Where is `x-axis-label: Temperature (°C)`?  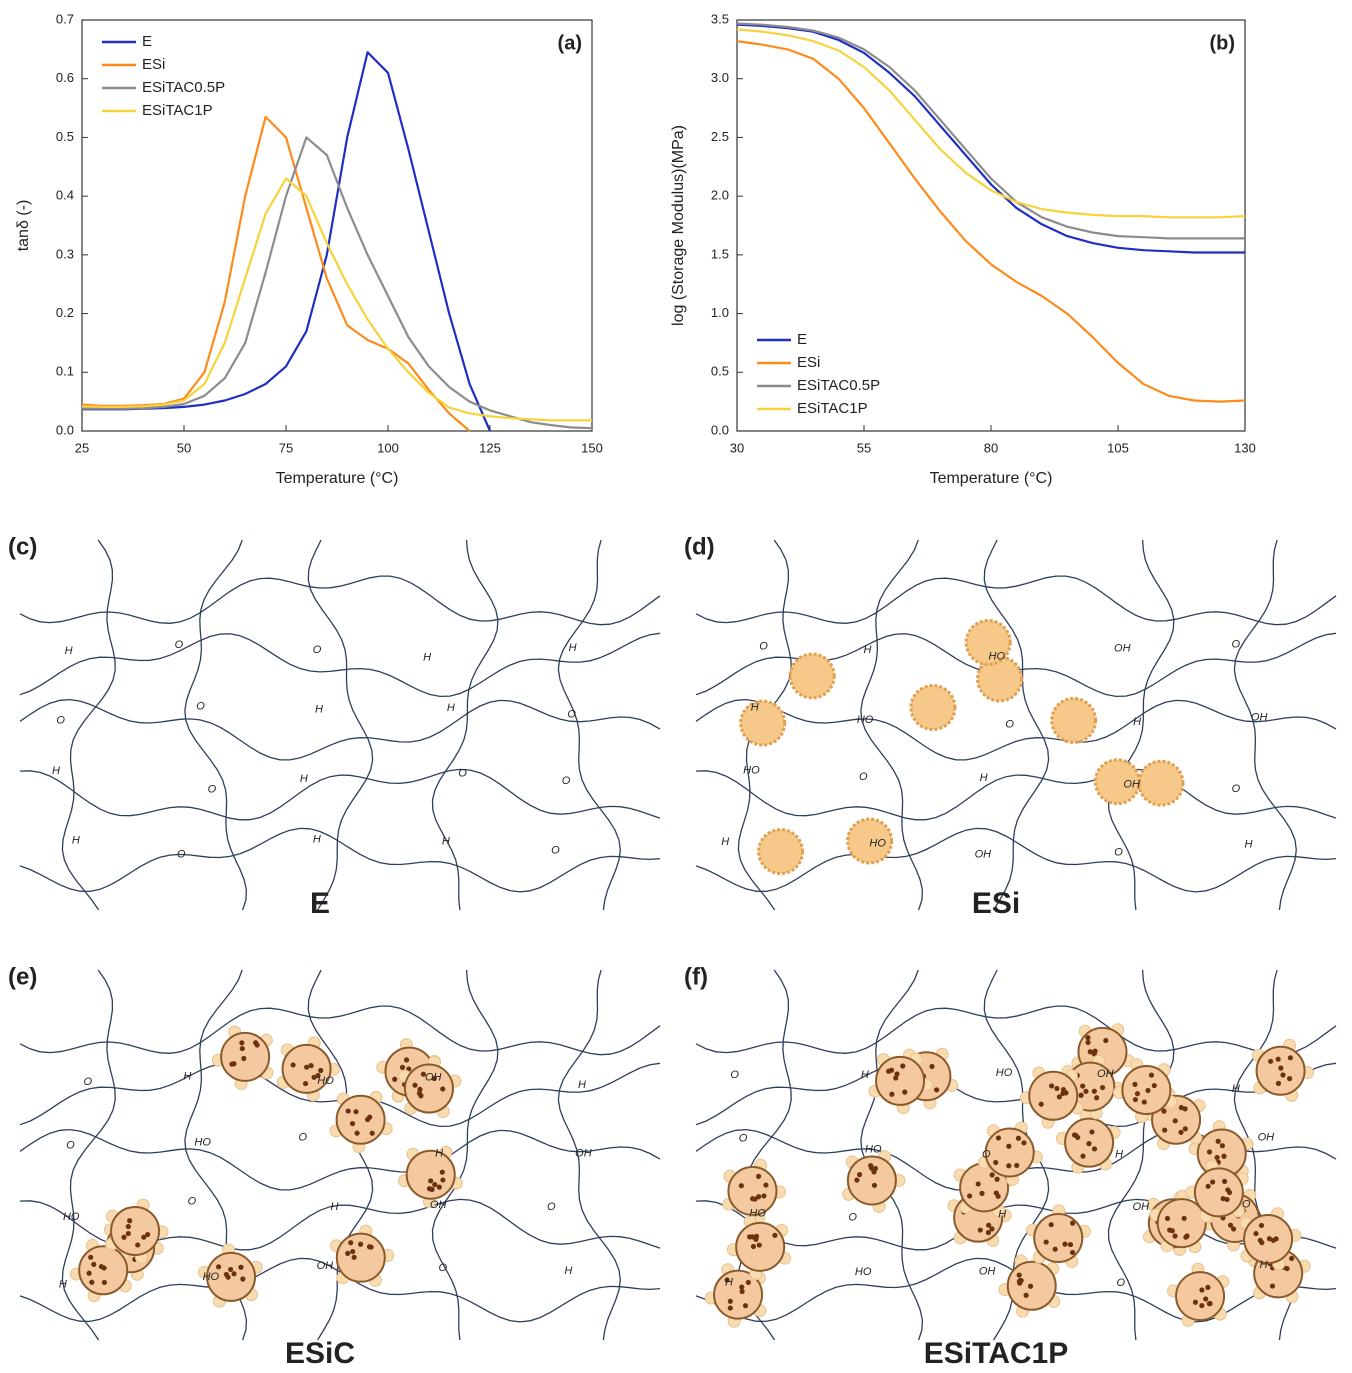
x-axis-label: Temperature (°C) is located at coordinates (337, 478).